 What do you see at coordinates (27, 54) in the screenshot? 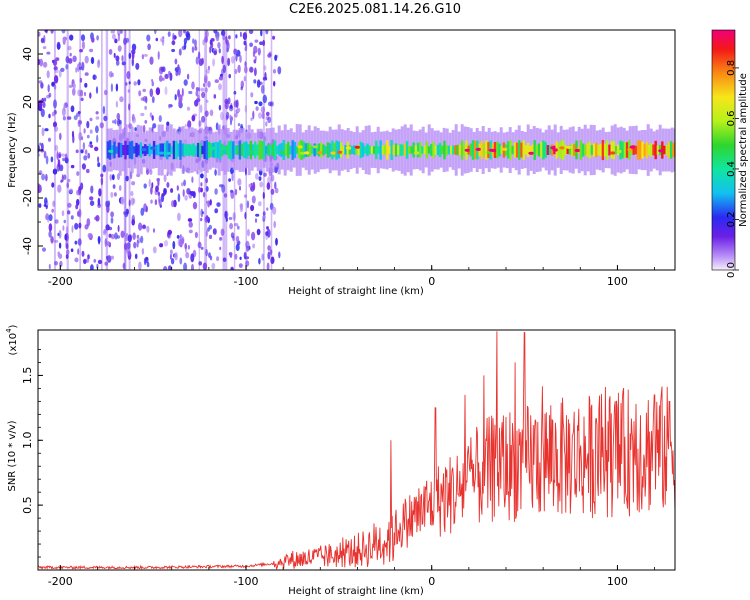
I see `y-tick-label: 40` at bounding box center [27, 54].